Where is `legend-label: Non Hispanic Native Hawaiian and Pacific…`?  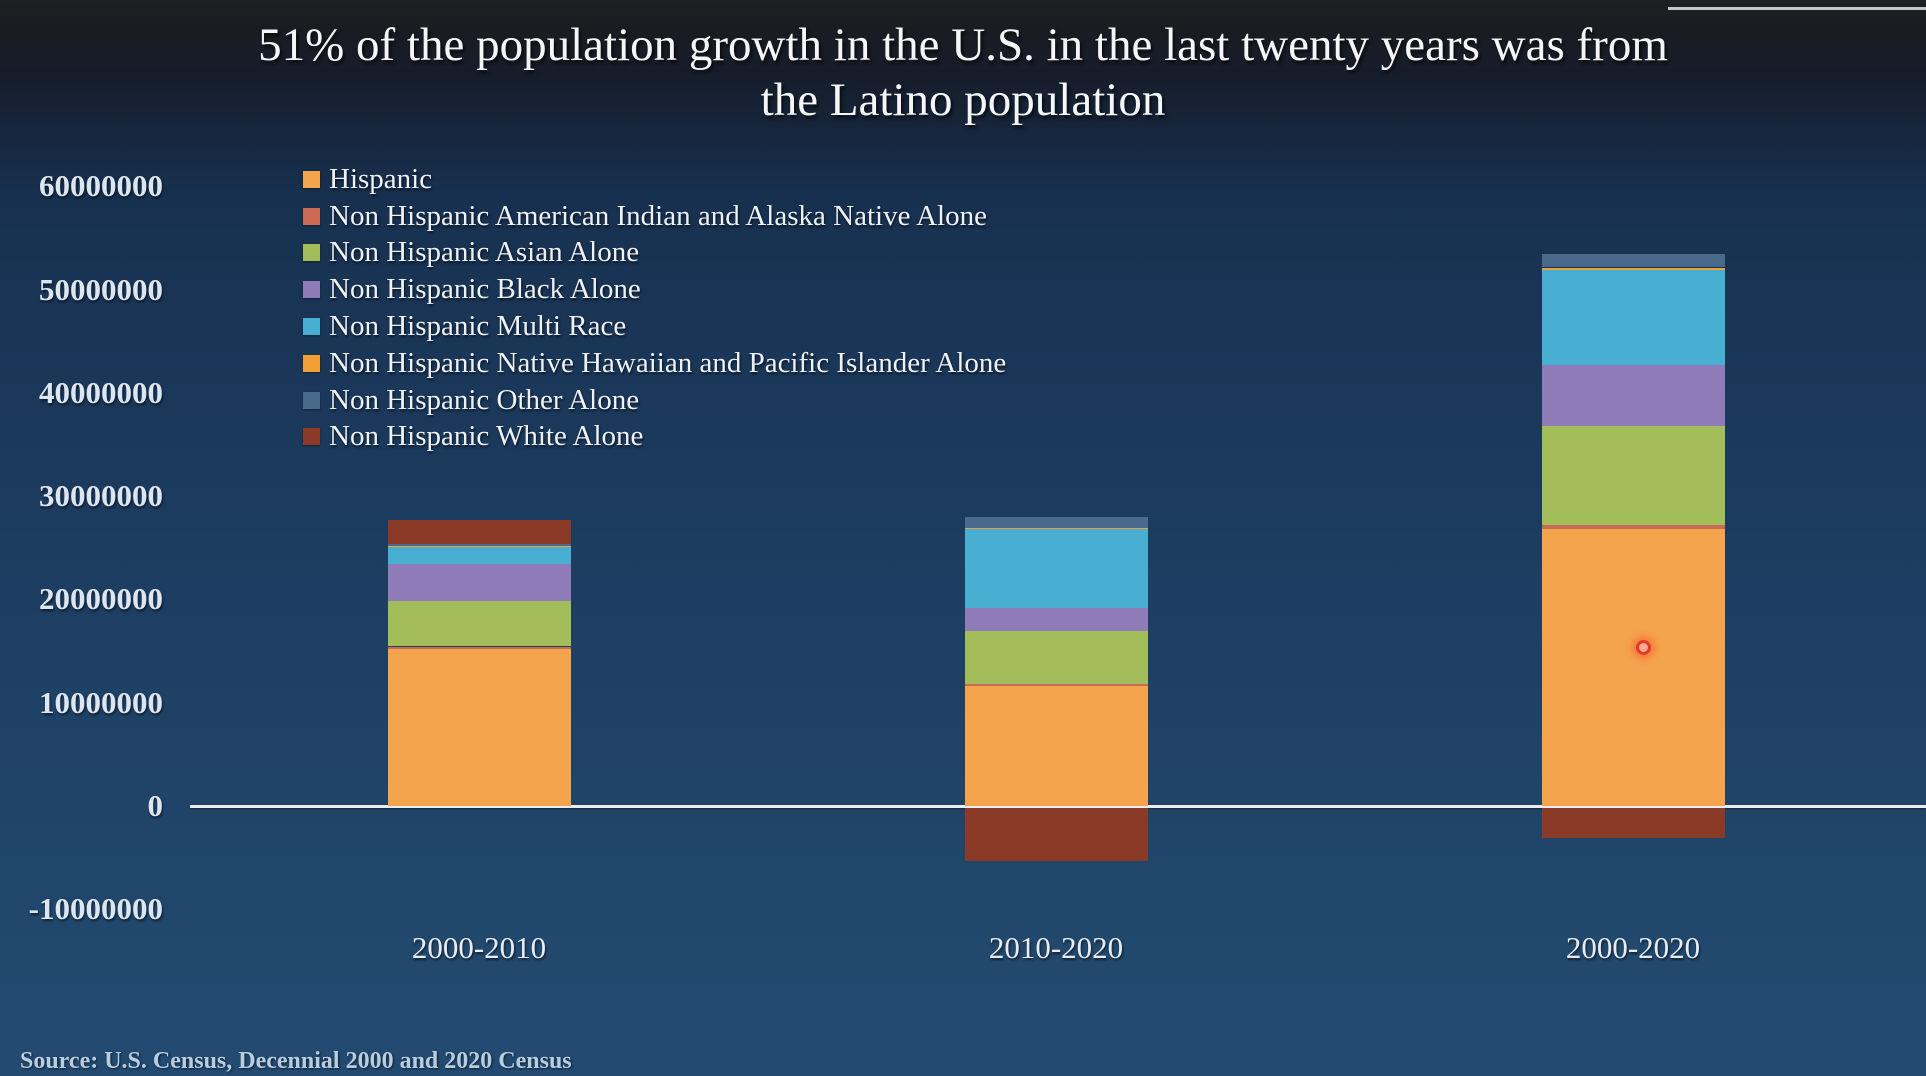
legend-label: Non Hispanic Native Hawaiian and Pacific… is located at coordinates (668, 362).